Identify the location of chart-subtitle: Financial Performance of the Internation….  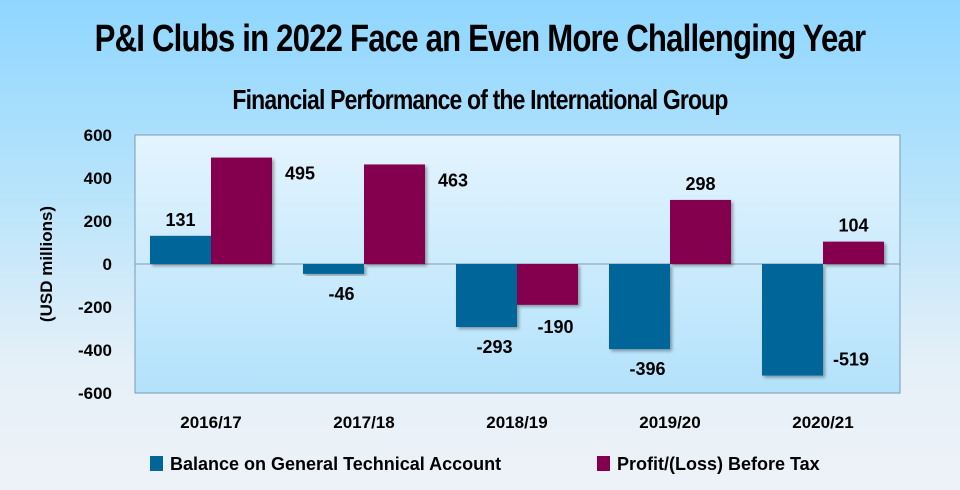
(480, 99).